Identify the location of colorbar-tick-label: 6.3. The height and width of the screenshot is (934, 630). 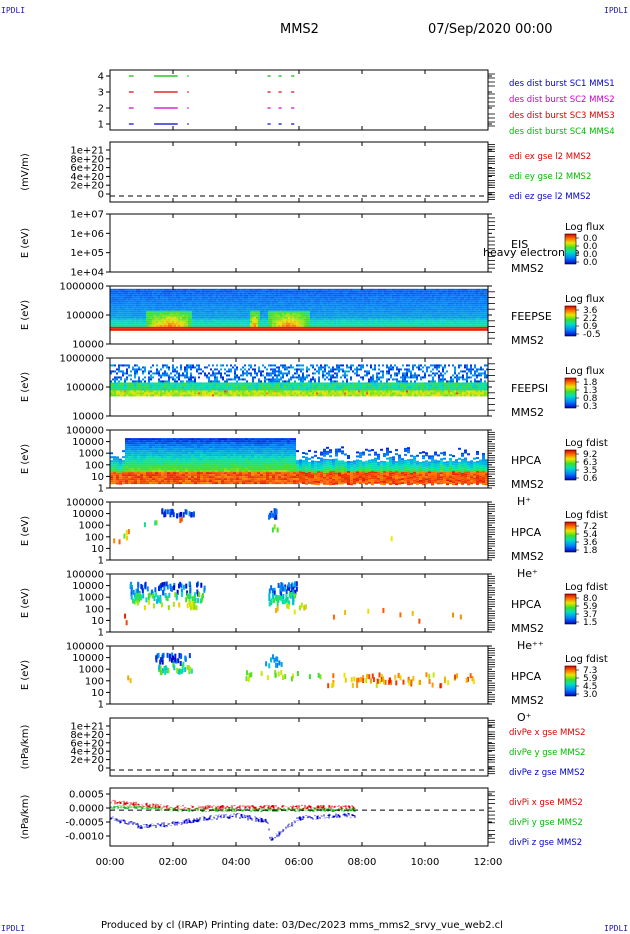
(590, 463).